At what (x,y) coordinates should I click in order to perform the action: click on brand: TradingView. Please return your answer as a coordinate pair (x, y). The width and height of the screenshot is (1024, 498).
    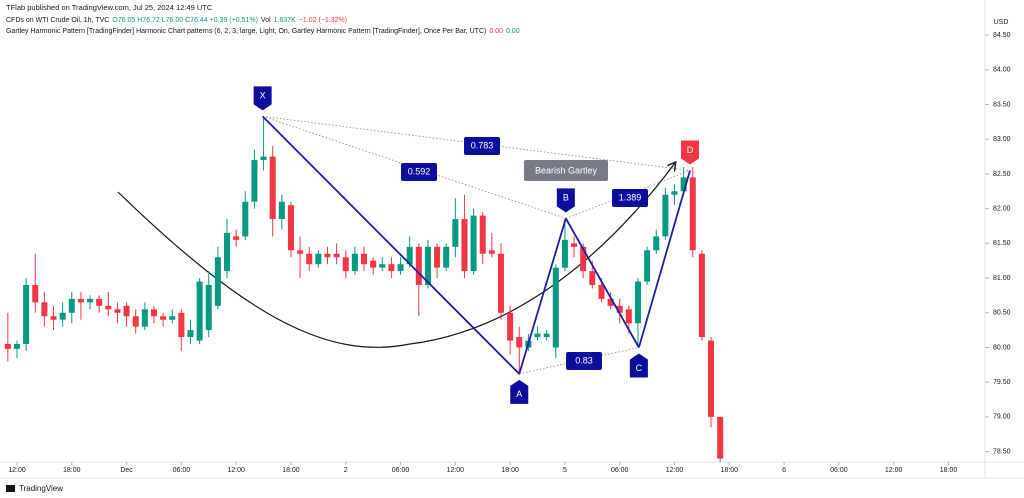
    Looking at the image, I should click on (41, 488).